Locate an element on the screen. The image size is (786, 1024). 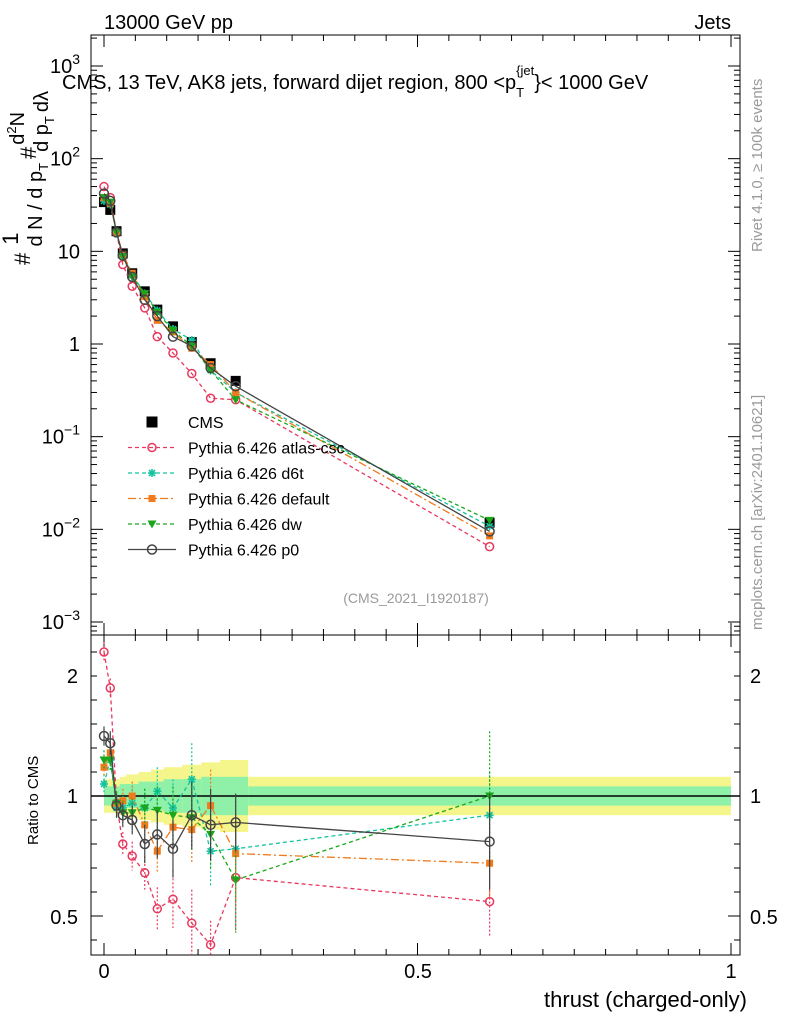
x-tick-label-0.5: 0.5 is located at coordinates (418, 972).